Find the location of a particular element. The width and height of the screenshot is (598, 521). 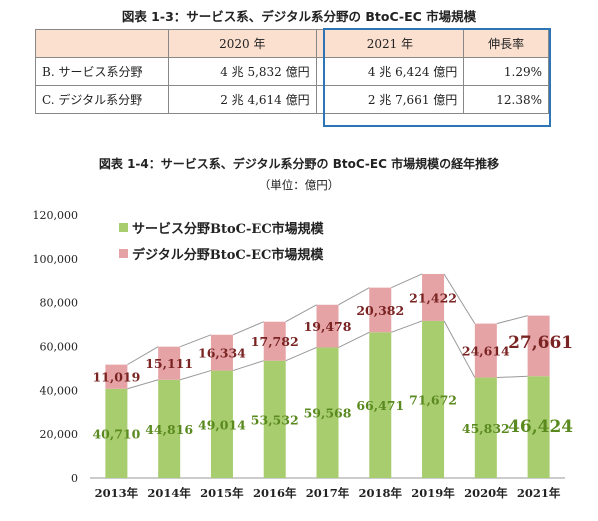

data-label-service: 44,816 is located at coordinates (169, 429).